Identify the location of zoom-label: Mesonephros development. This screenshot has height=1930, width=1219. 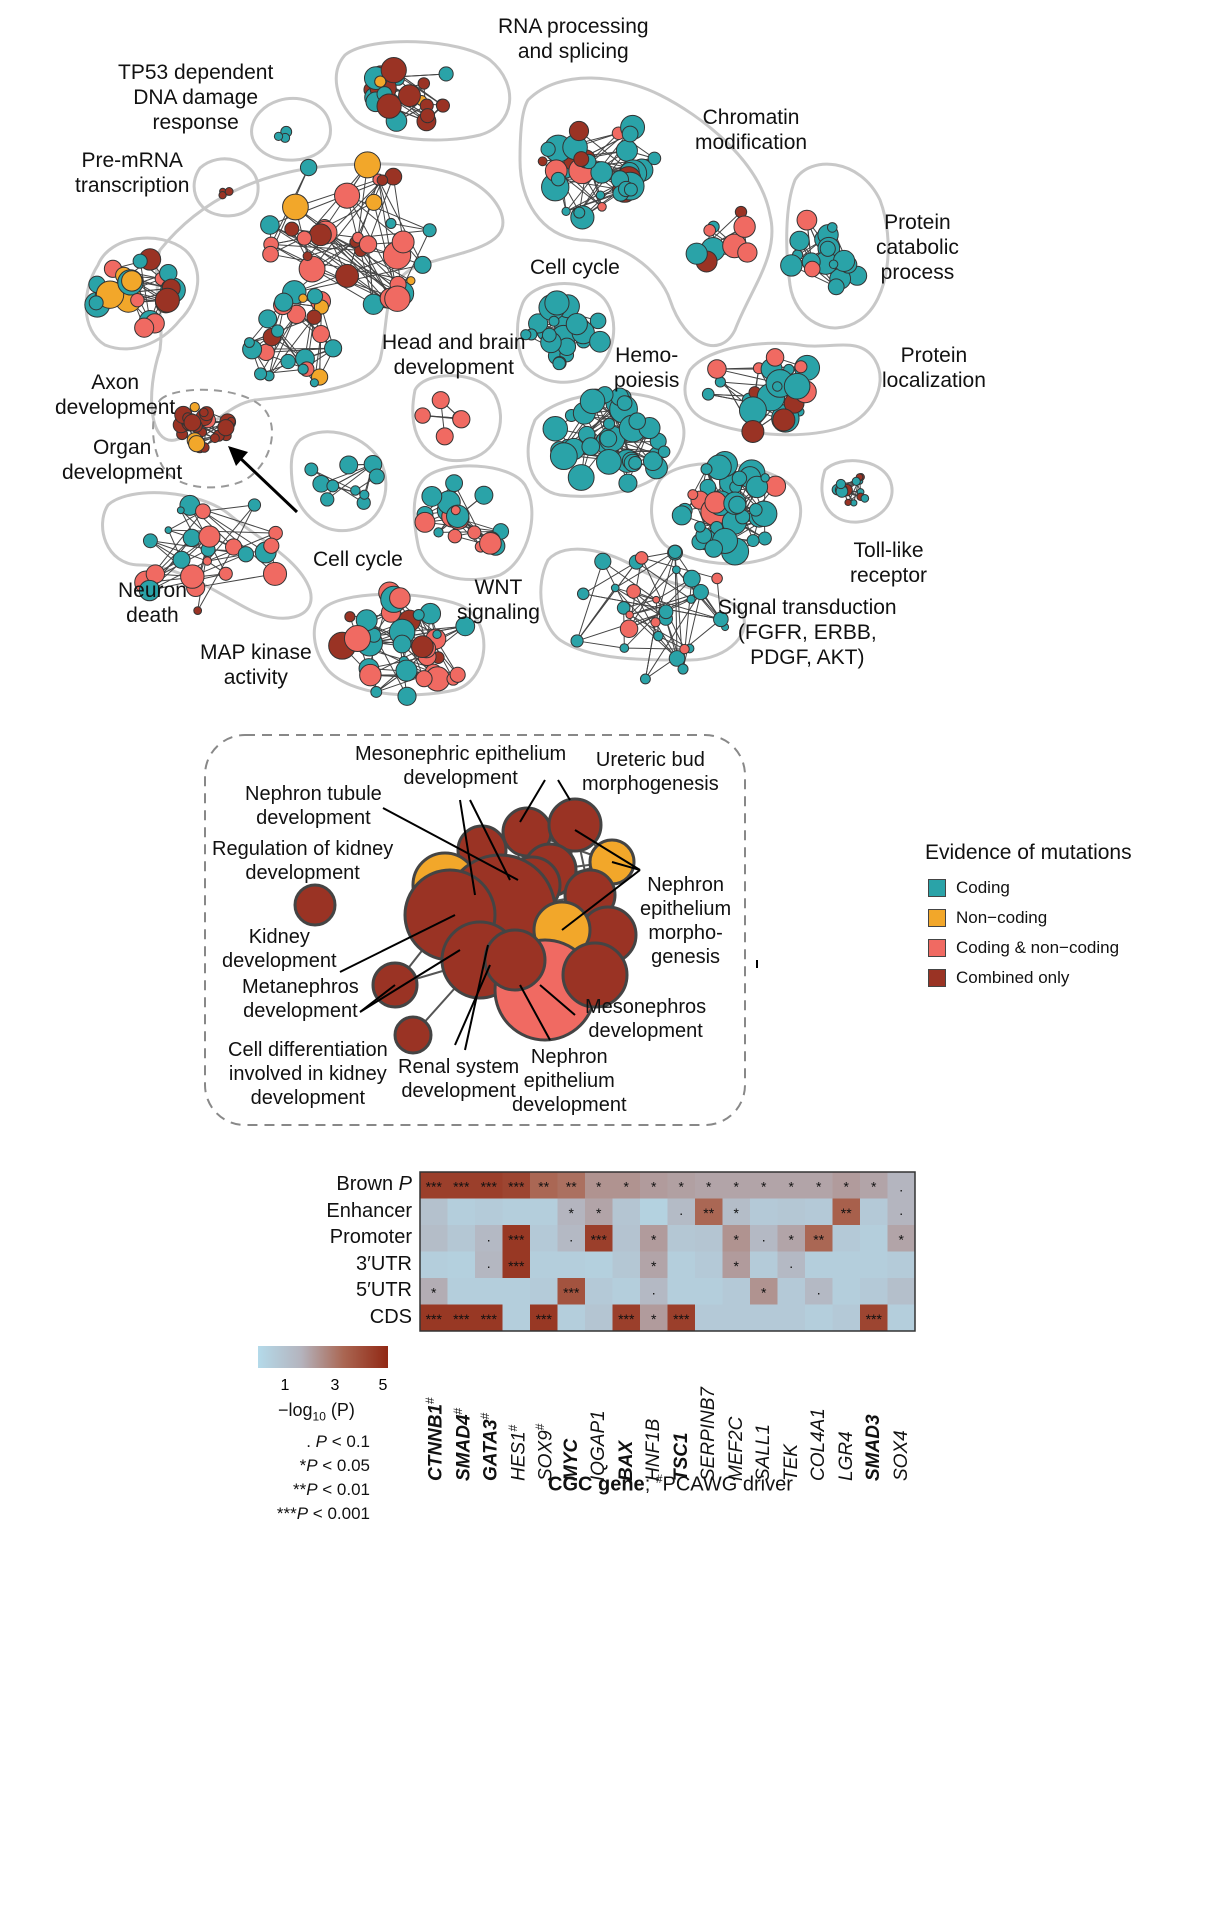
(646, 1019).